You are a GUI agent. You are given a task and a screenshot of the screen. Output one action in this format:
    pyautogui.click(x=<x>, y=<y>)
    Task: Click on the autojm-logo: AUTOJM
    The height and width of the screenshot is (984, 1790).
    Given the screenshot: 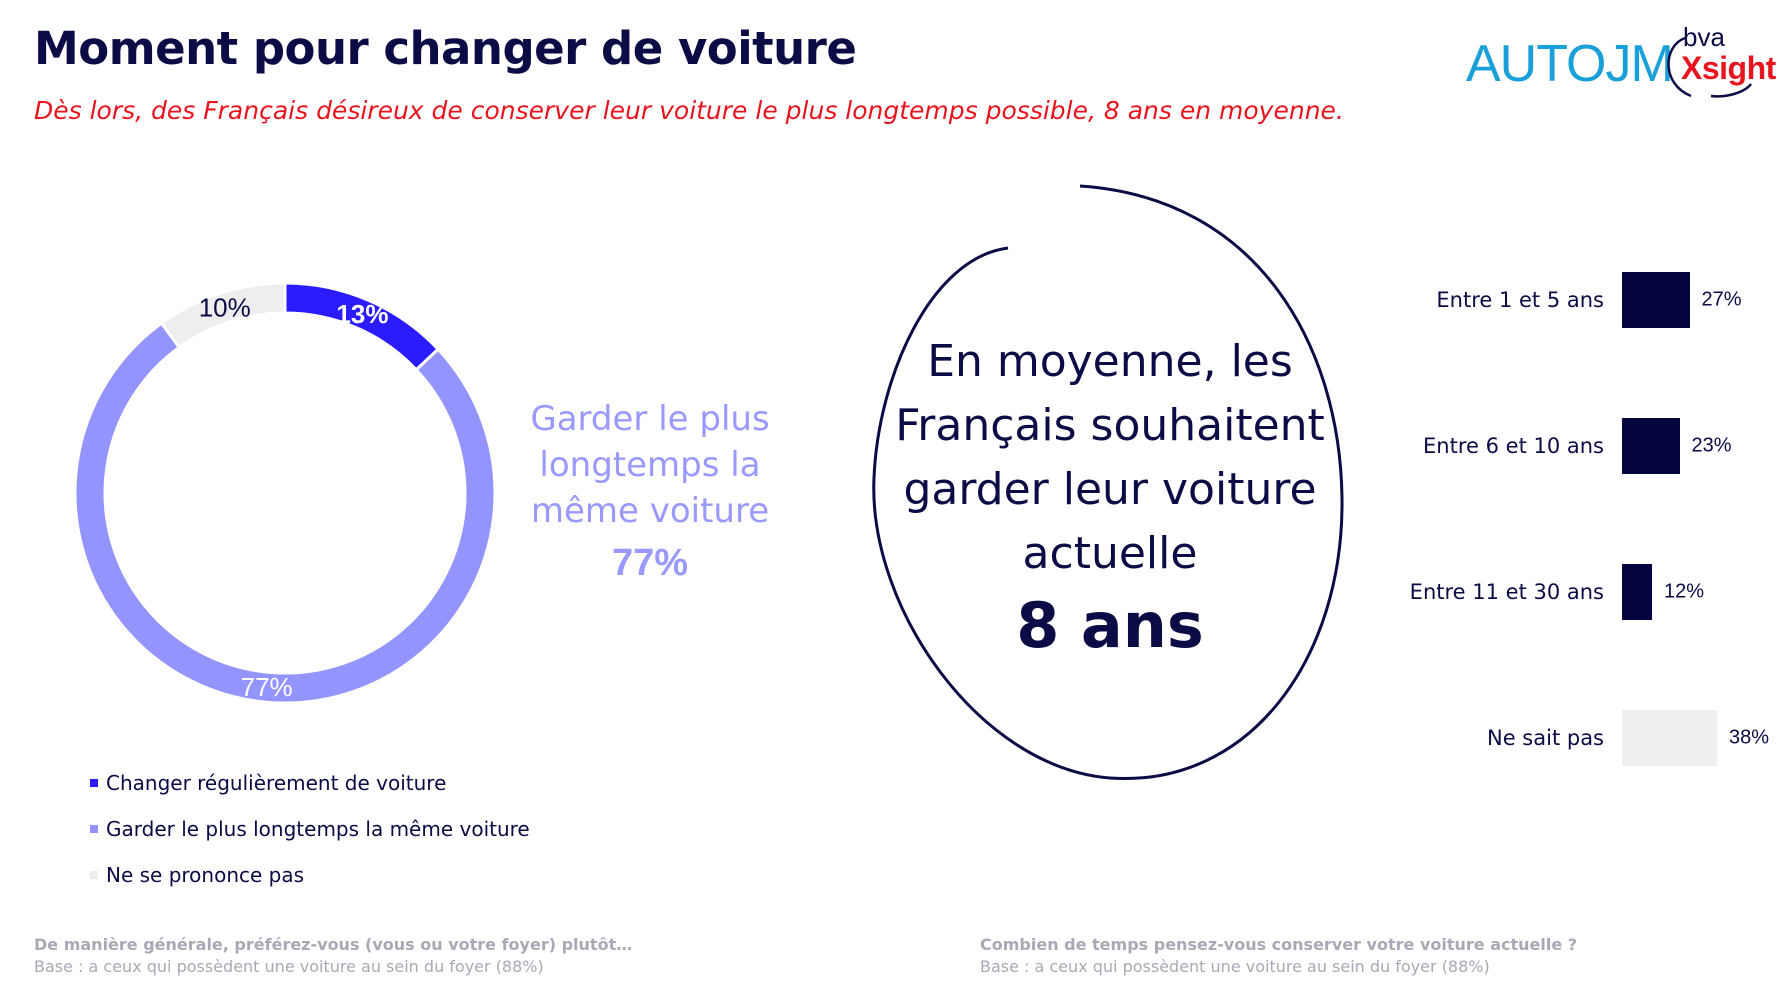 What is the action you would take?
    pyautogui.click(x=1570, y=64)
    